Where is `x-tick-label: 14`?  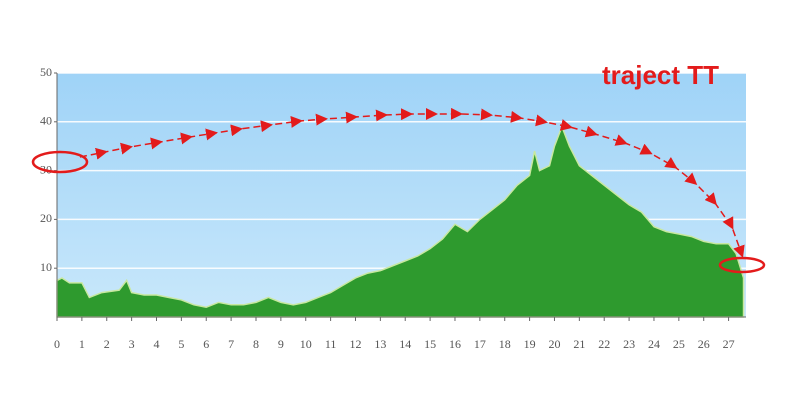 x-tick-label: 14 is located at coordinates (405, 344).